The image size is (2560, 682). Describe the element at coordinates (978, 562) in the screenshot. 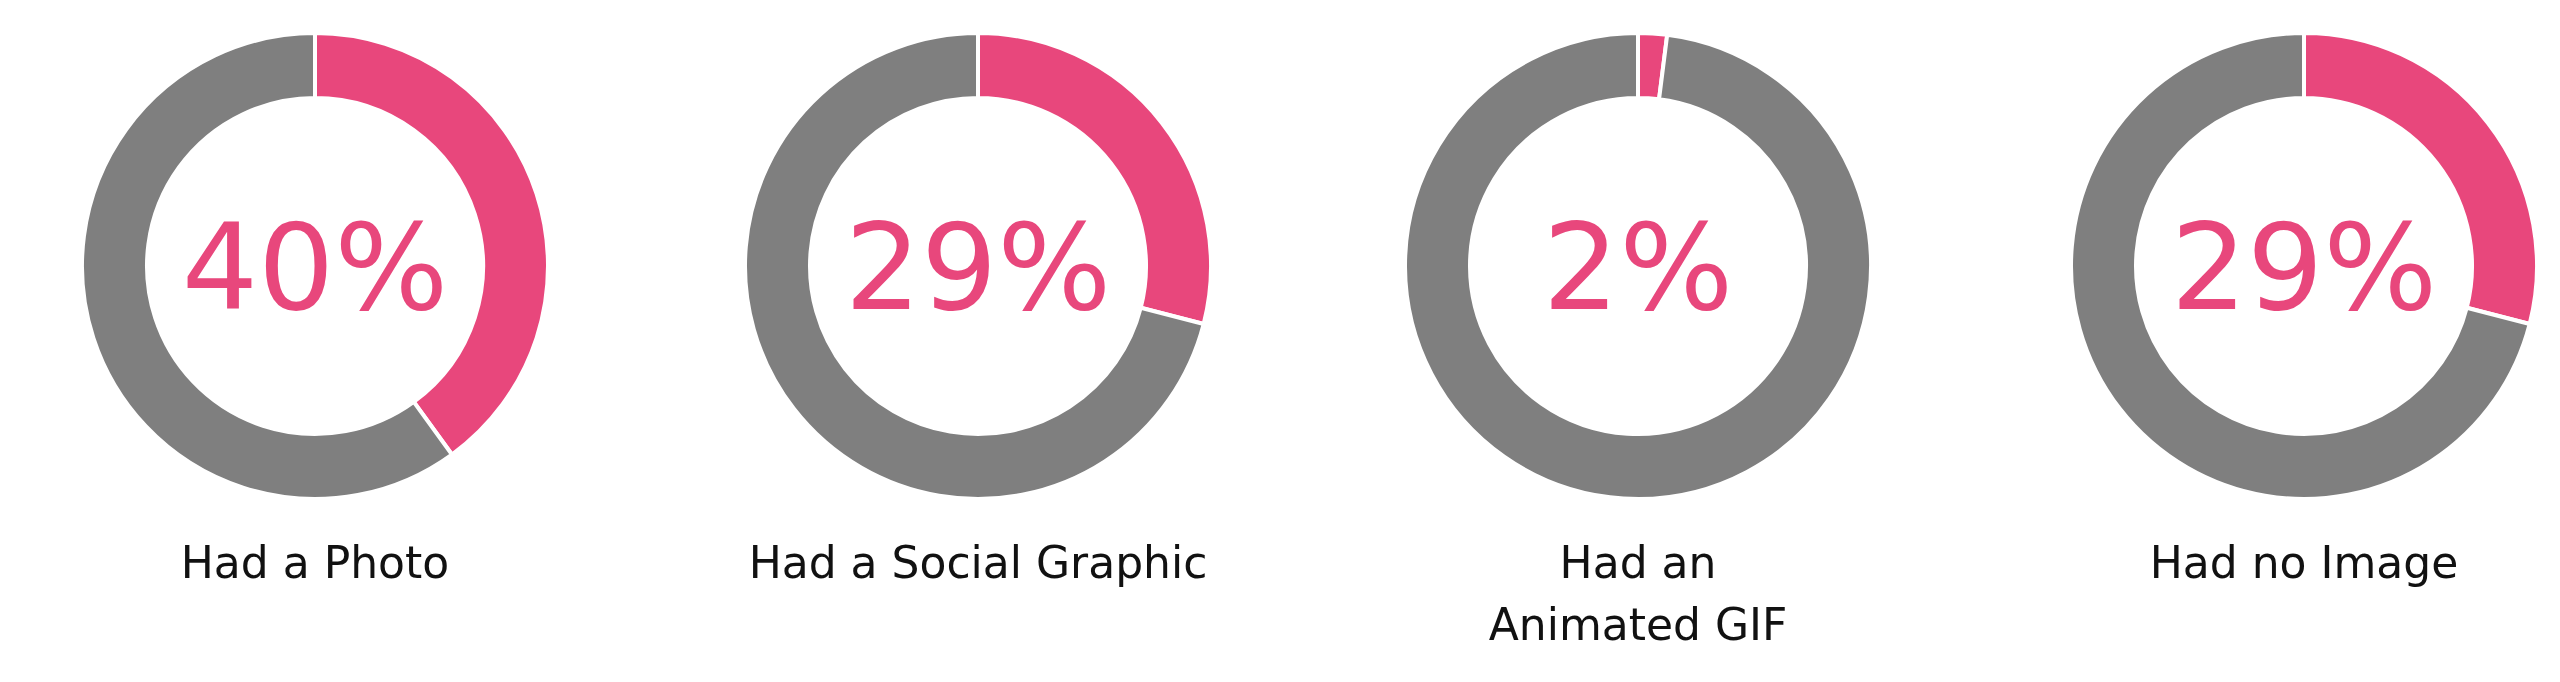

I see `text: Had a Social Graphic` at that location.